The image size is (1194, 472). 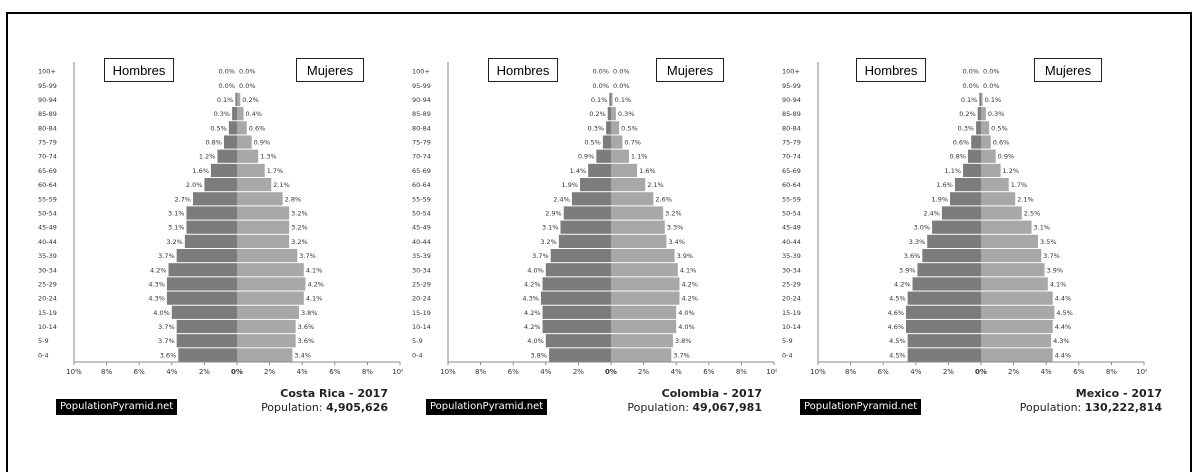 What do you see at coordinates (917, 242) in the screenshot?
I see `male-value-label: 3.3%` at bounding box center [917, 242].